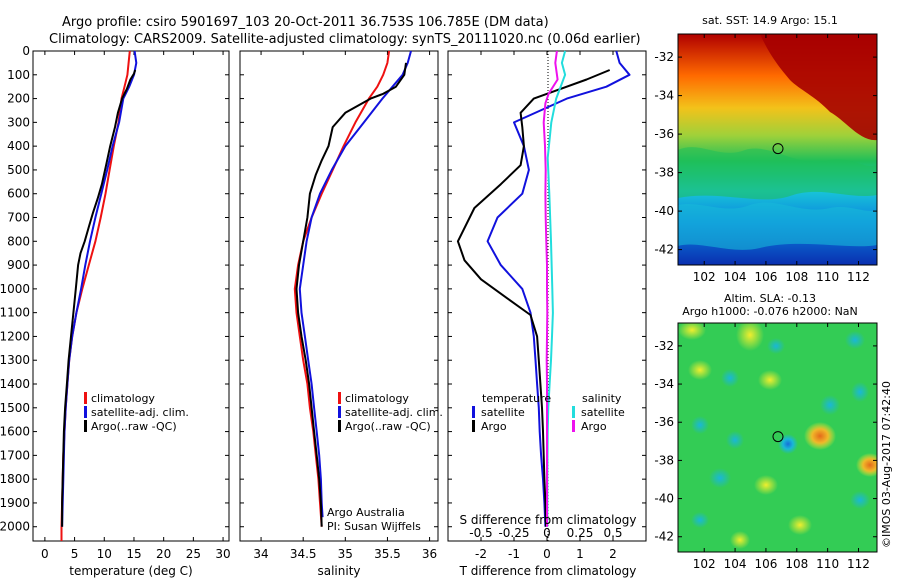 The image size is (900, 584). I want to click on map-x-tick-label: 108, so click(796, 277).